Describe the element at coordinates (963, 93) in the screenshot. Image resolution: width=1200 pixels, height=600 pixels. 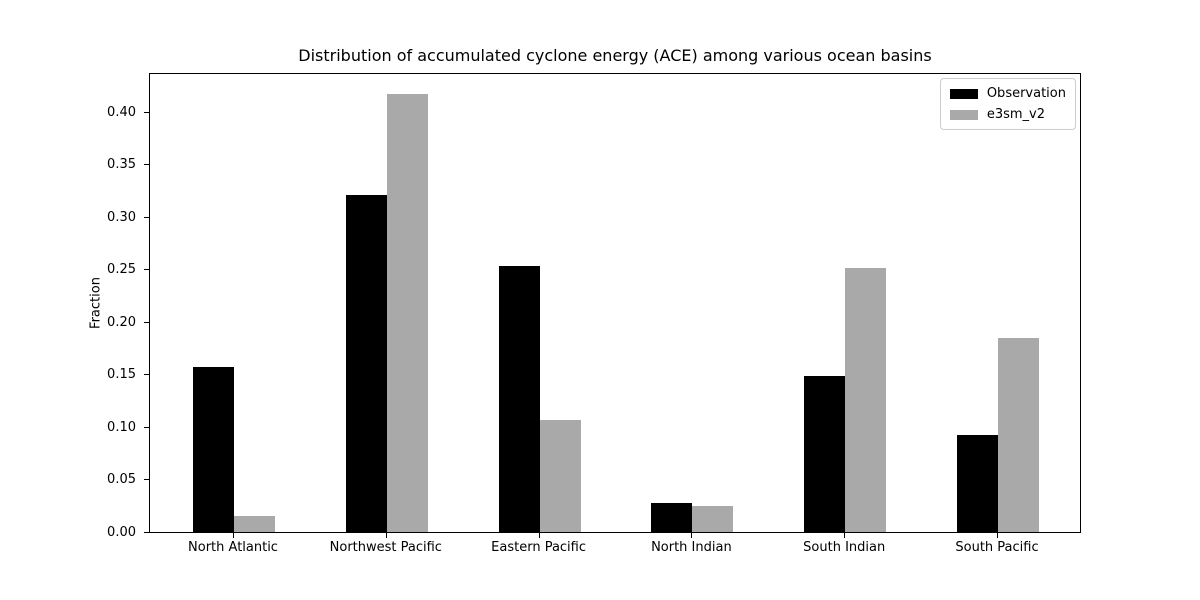
I see `legend-swatch-observation` at that location.